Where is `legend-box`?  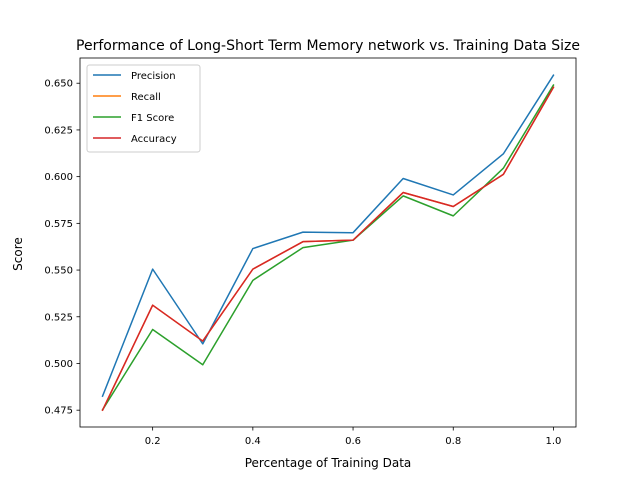
legend-box is located at coordinates (143, 108).